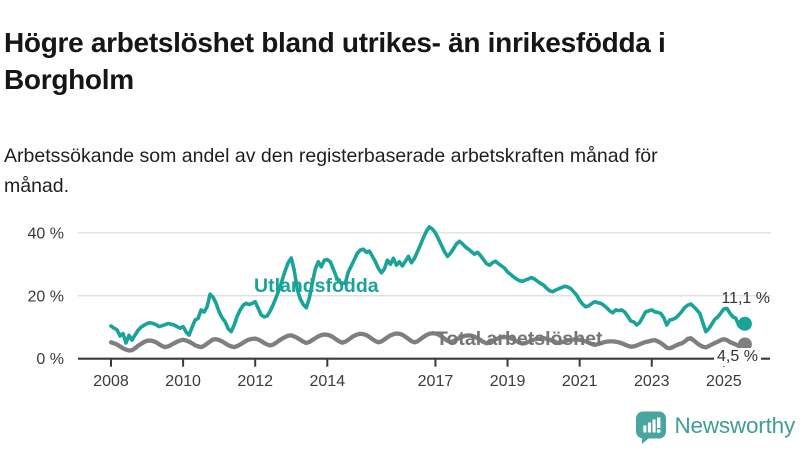  I want to click on series-end-dot-utlandsfodda, so click(744, 323).